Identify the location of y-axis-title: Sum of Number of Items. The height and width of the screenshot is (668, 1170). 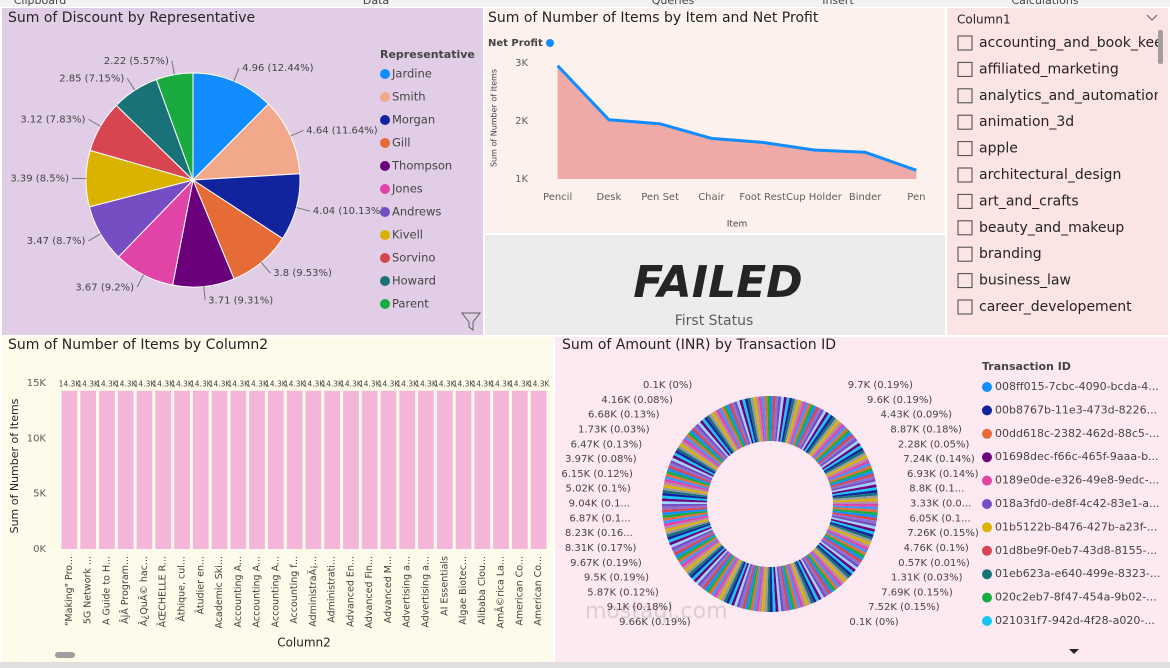
(494, 118).